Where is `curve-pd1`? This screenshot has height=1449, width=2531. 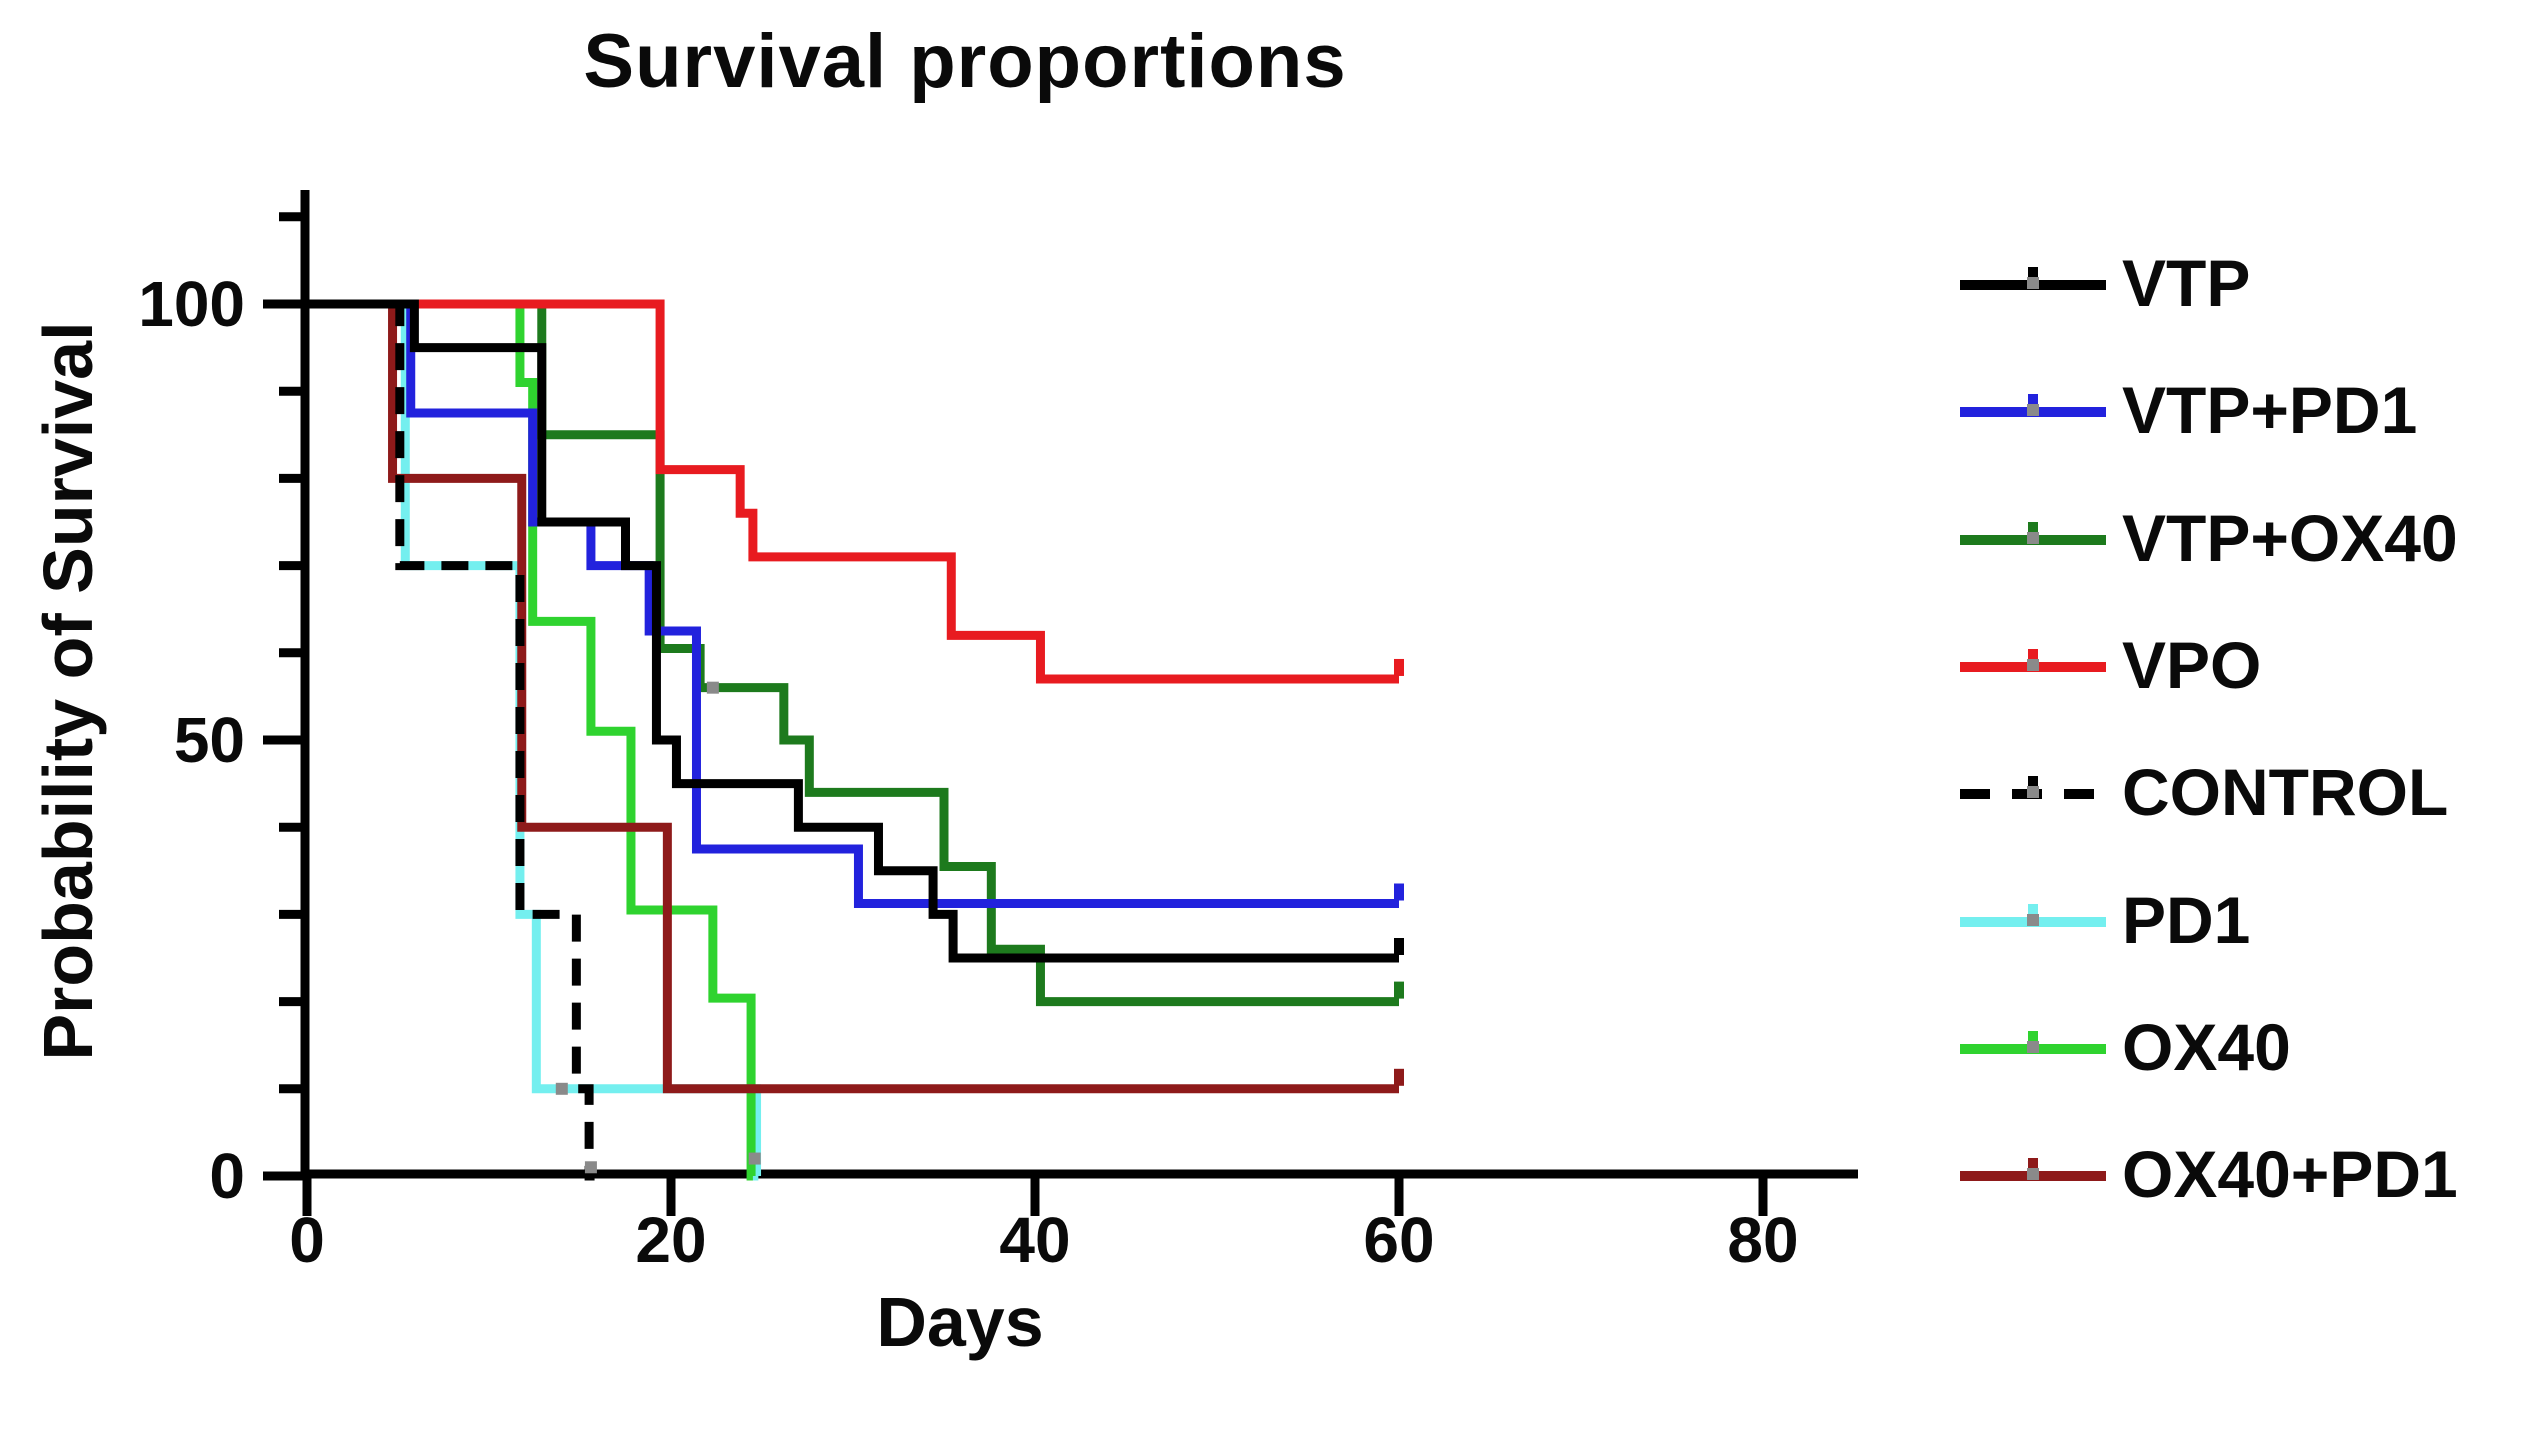 curve-pd1 is located at coordinates (534, 740).